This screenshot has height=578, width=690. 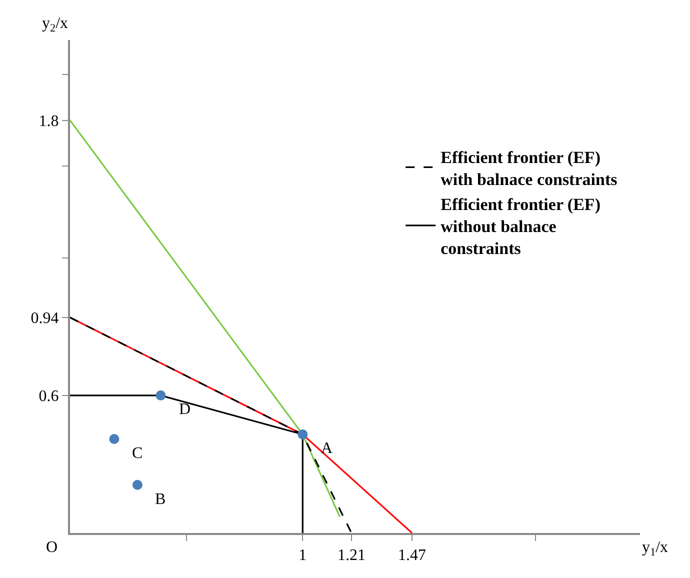 I want to click on x-axis-title: y$_{1}$/x, so click(x=655, y=548).